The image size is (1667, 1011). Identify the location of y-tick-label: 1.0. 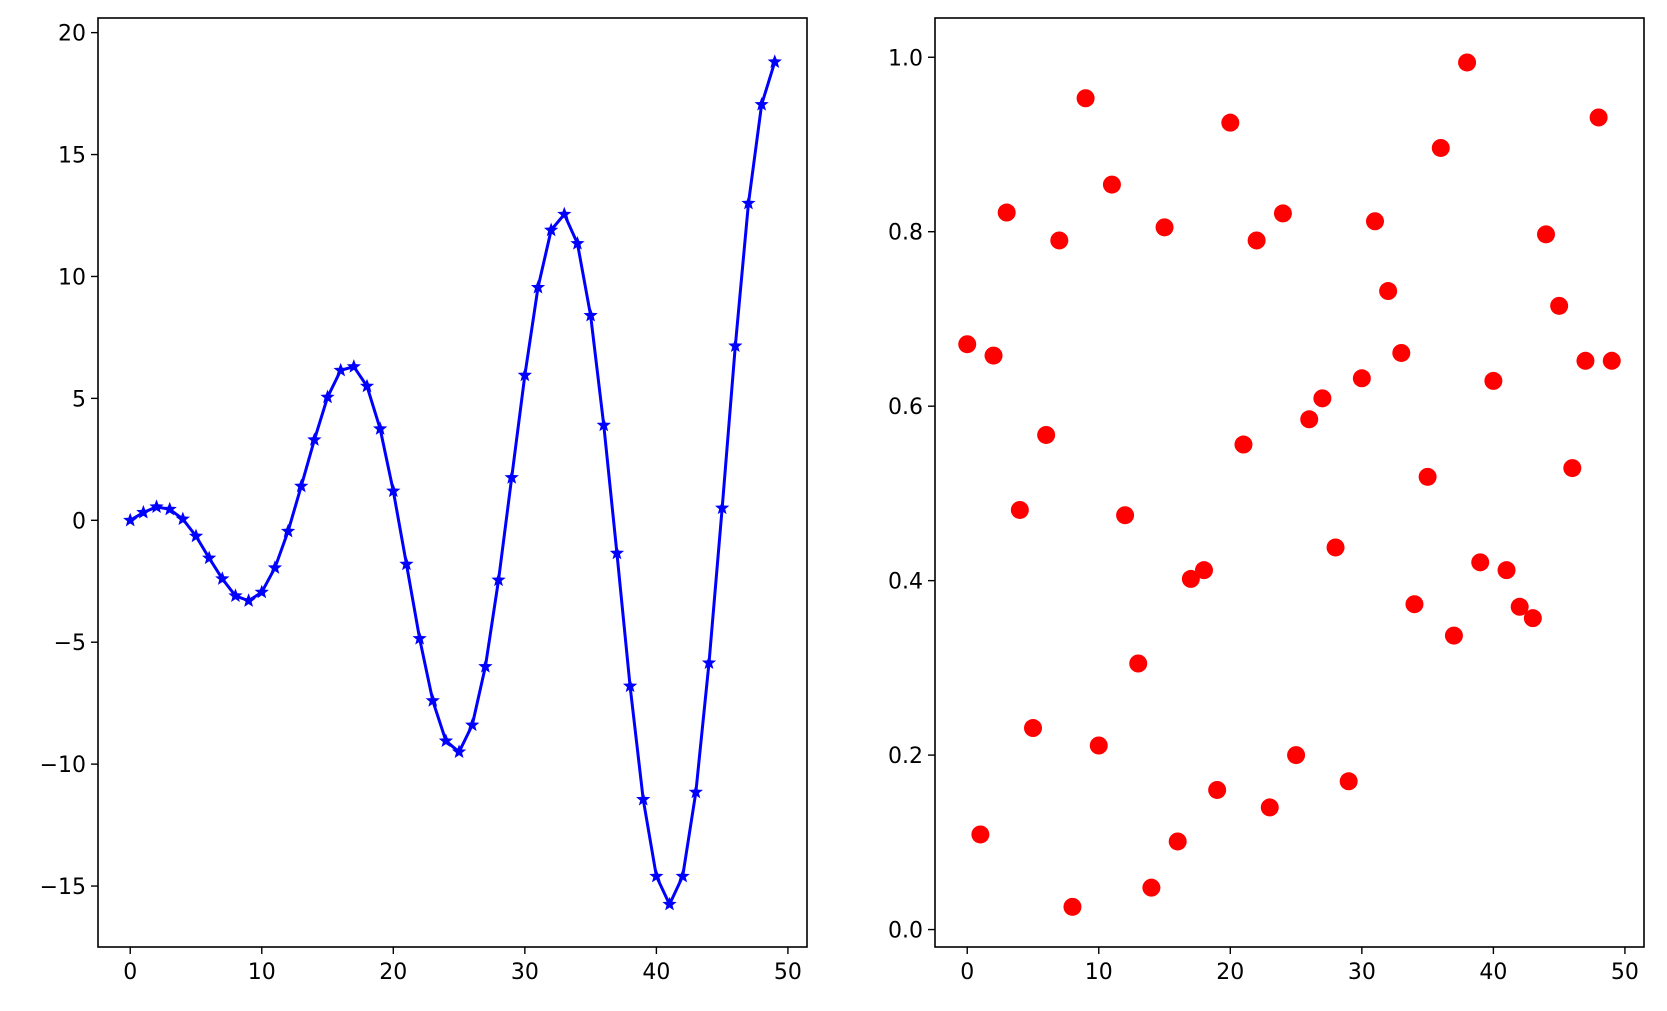
(905, 58).